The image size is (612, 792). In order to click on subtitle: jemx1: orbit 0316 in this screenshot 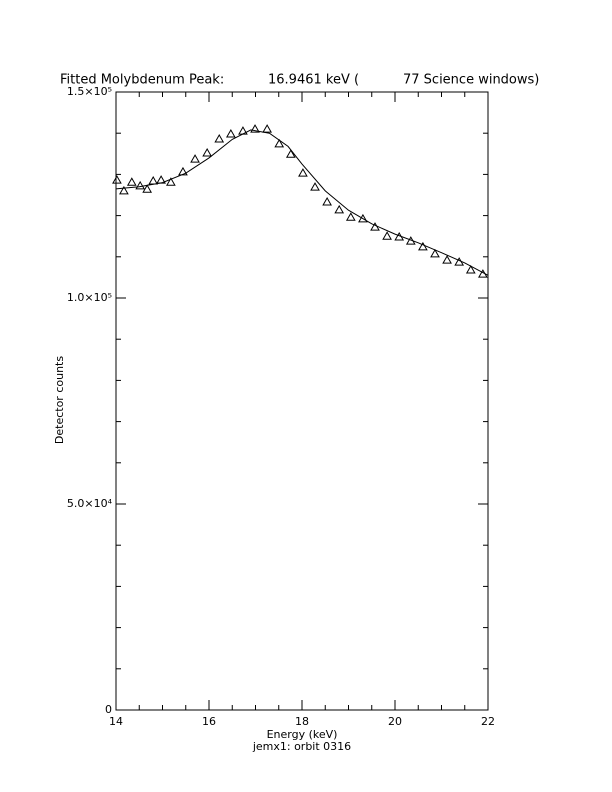, I will do `click(301, 746)`.